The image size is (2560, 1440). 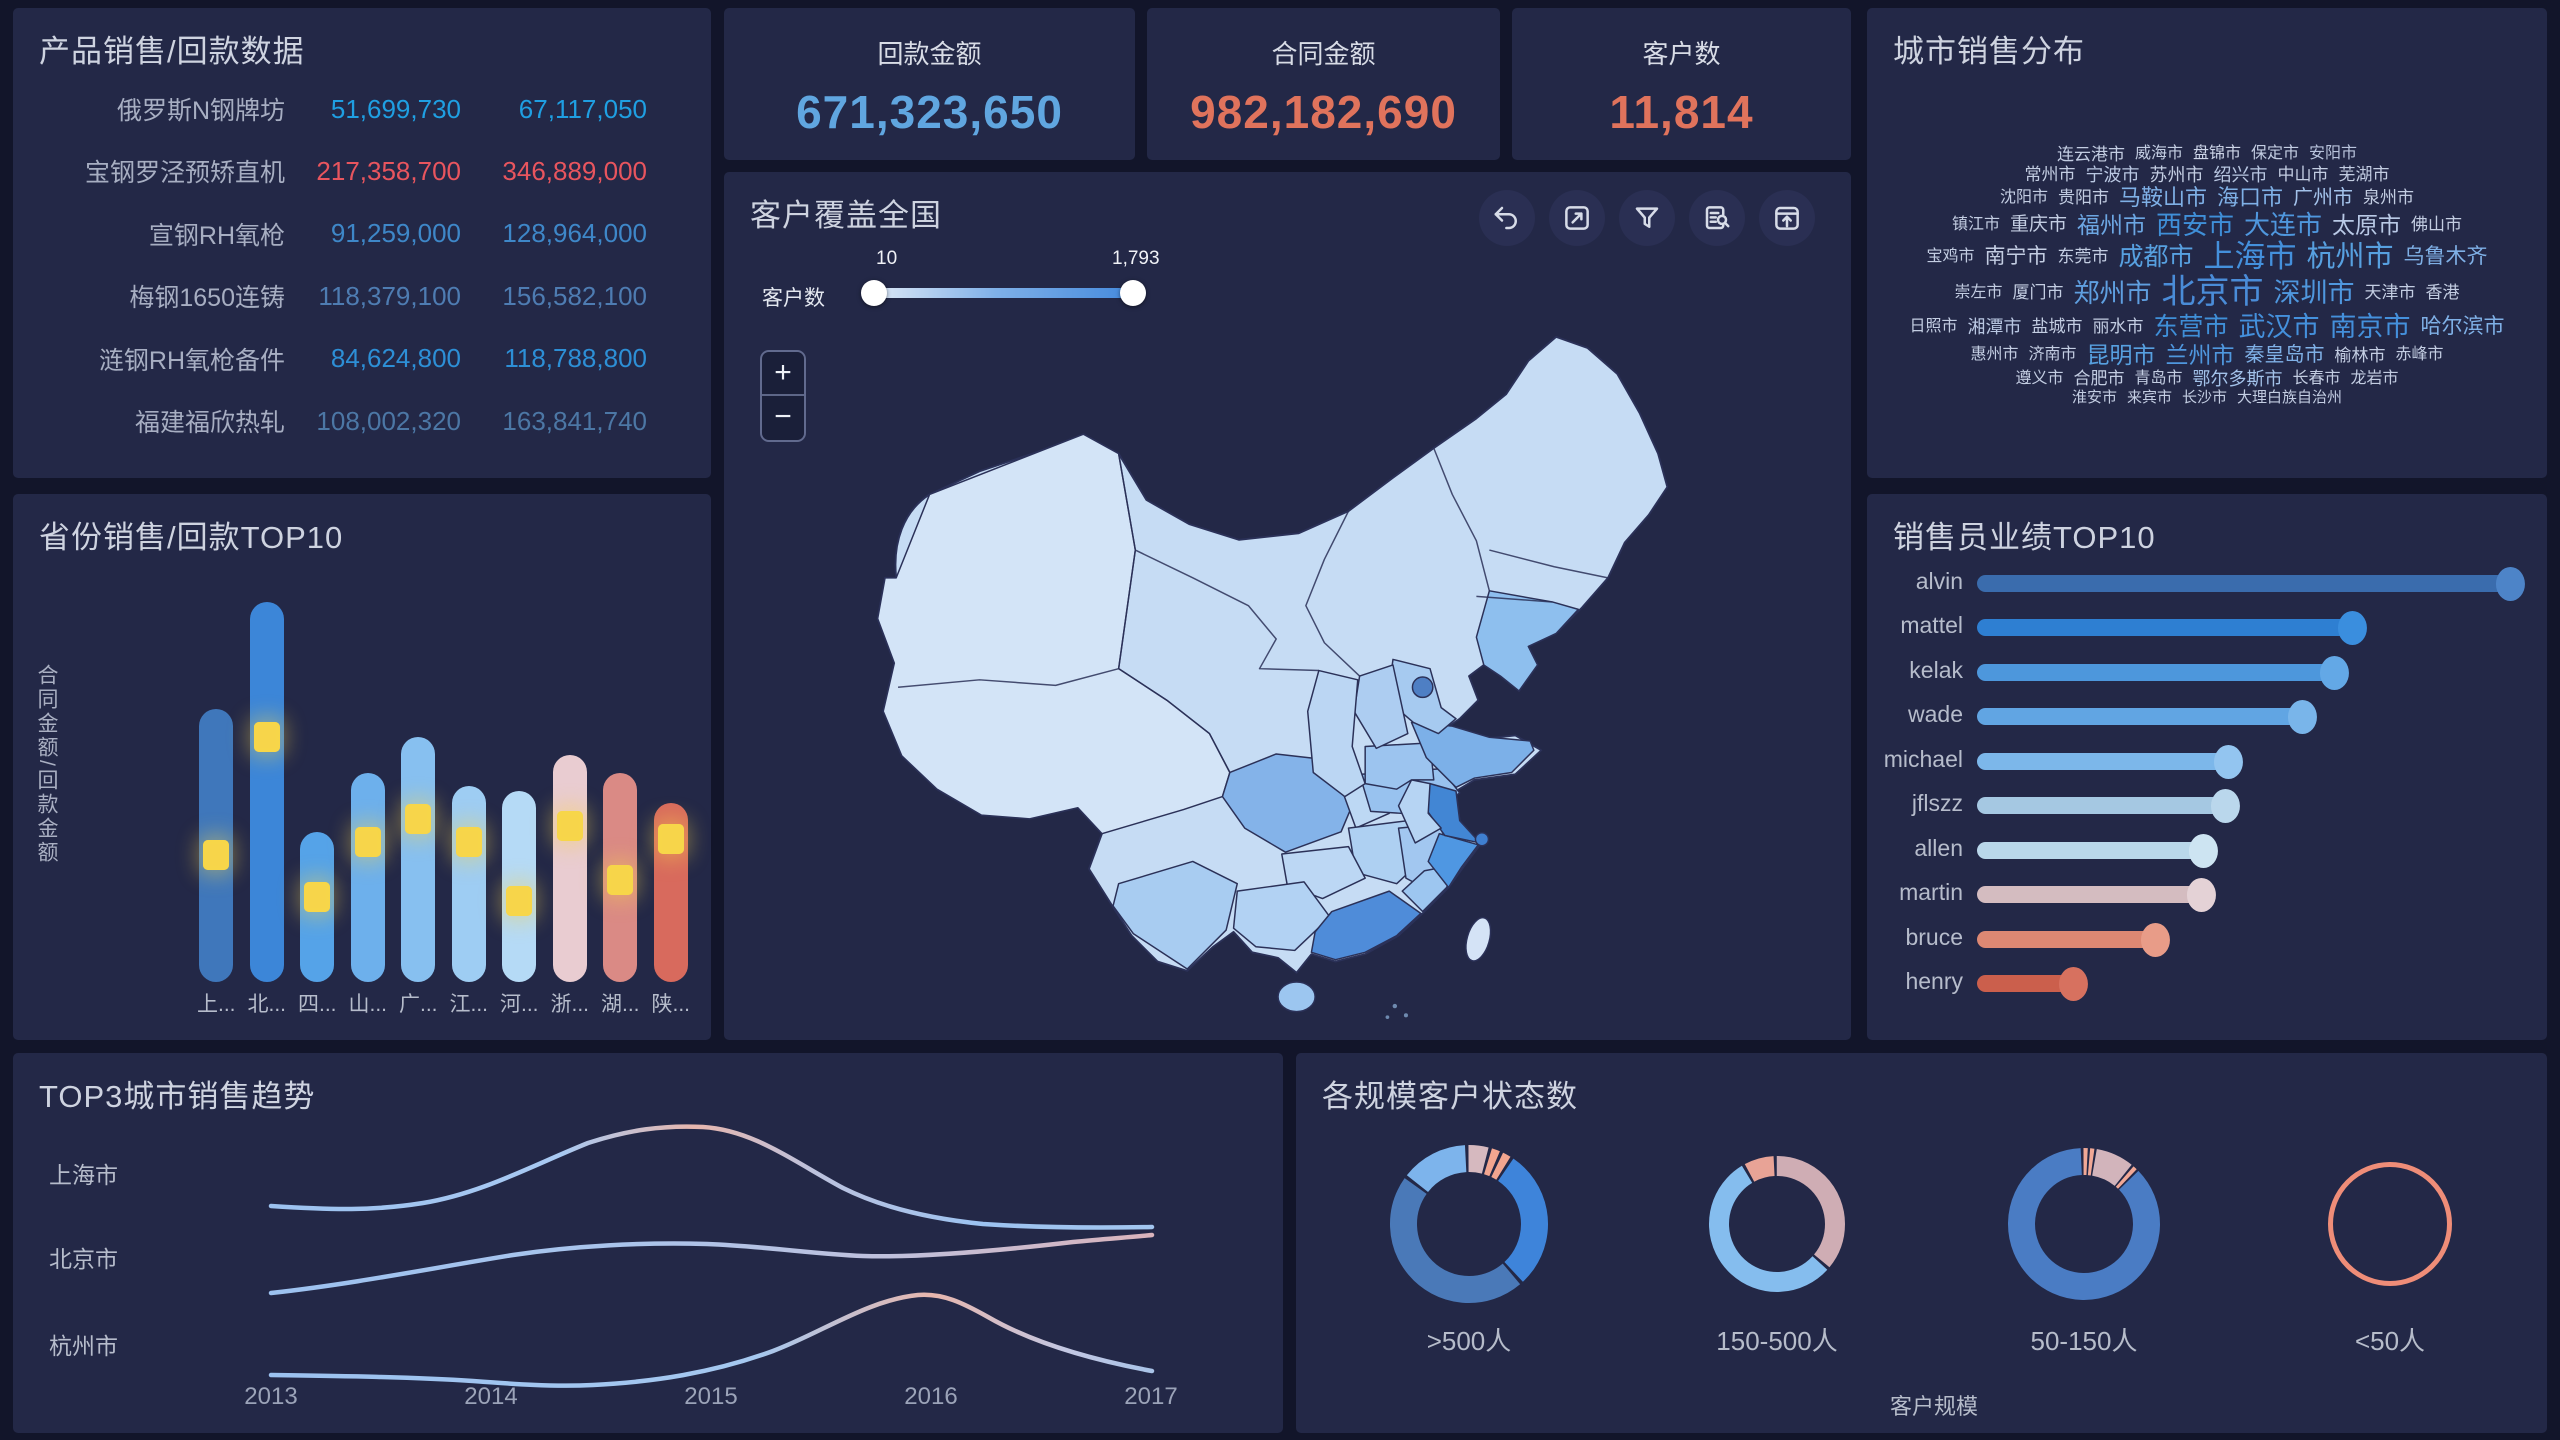 I want to click on panel-title: 销售员业绩TOP10, so click(x=2024, y=537).